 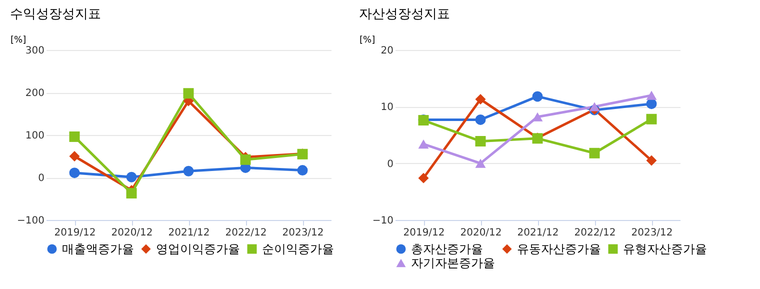 I want to click on chart-title: 자산성장성지표, so click(x=404, y=14).